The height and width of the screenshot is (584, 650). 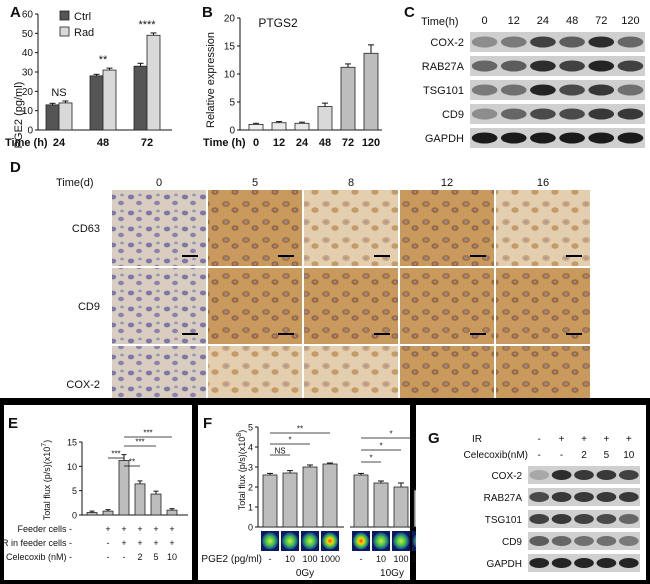 I want to click on x-tick-label: 120, so click(x=371, y=143).